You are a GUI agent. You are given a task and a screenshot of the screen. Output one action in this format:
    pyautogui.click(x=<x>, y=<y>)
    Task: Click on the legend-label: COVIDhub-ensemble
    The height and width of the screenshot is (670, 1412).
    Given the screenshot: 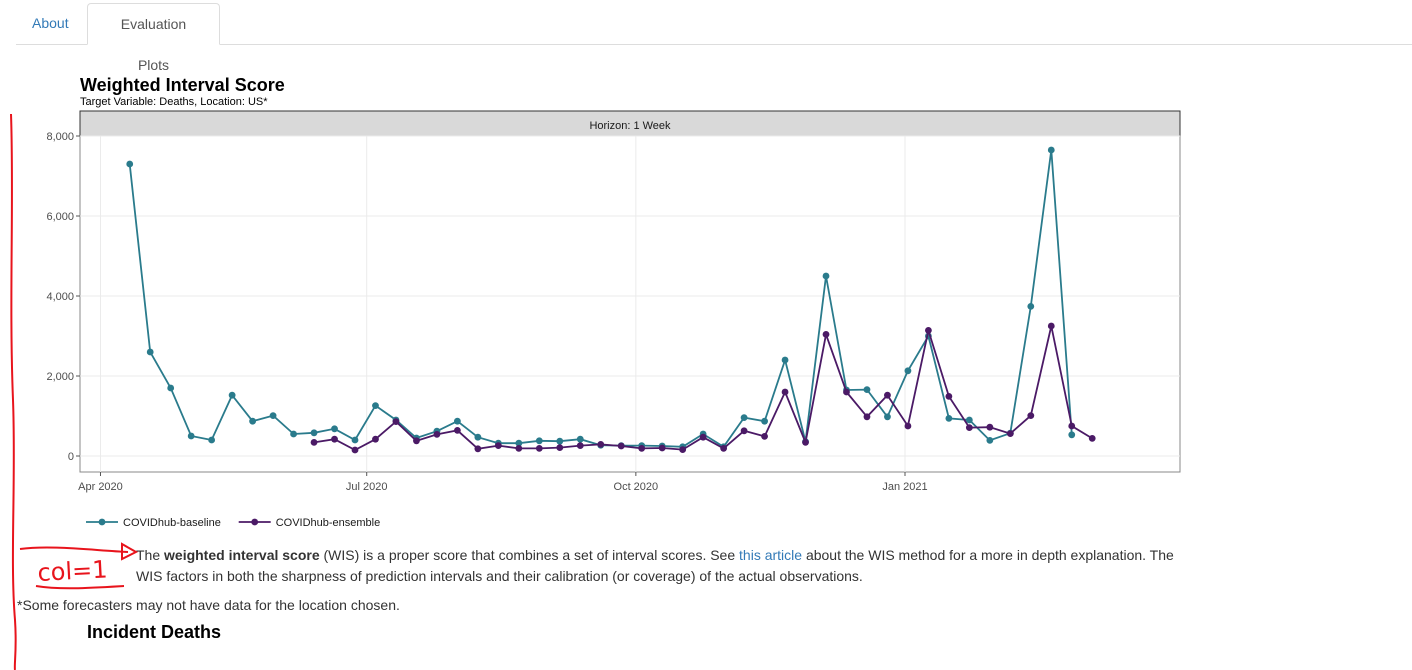 What is the action you would take?
    pyautogui.click(x=328, y=523)
    